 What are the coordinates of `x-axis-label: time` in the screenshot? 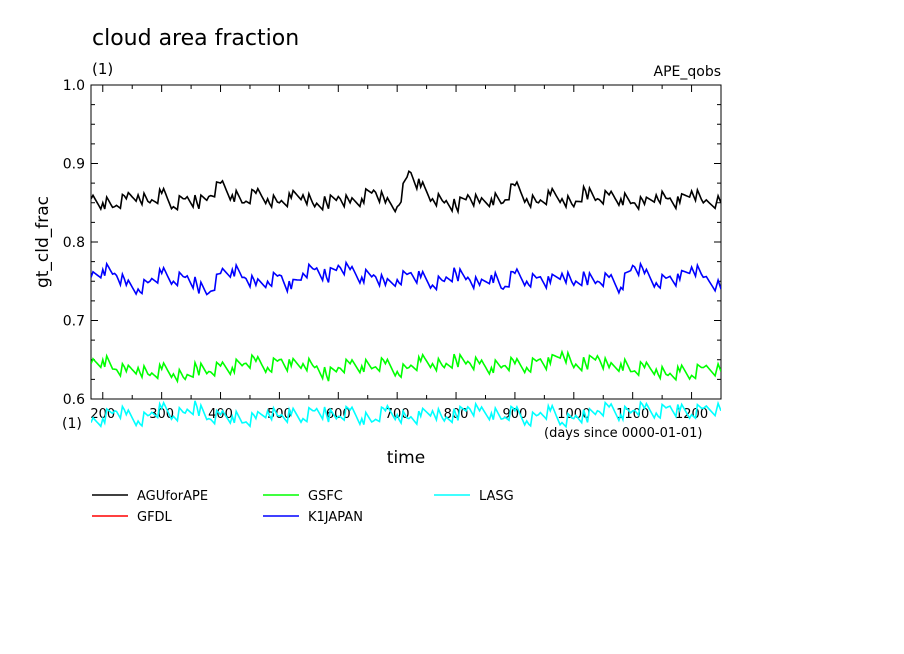 It's located at (406, 458).